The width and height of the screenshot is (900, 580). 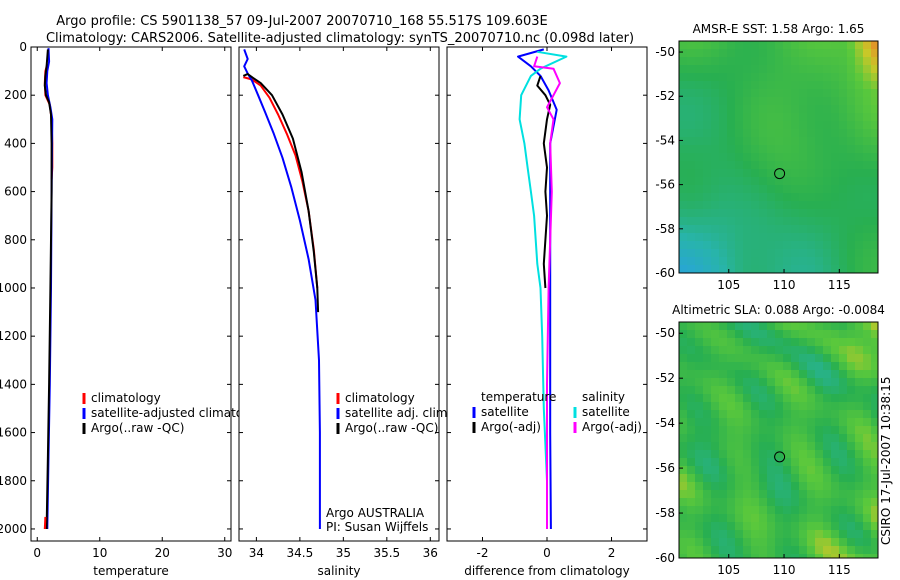 What do you see at coordinates (665, 378) in the screenshot?
I see `sla_map-ytick-label: -52` at bounding box center [665, 378].